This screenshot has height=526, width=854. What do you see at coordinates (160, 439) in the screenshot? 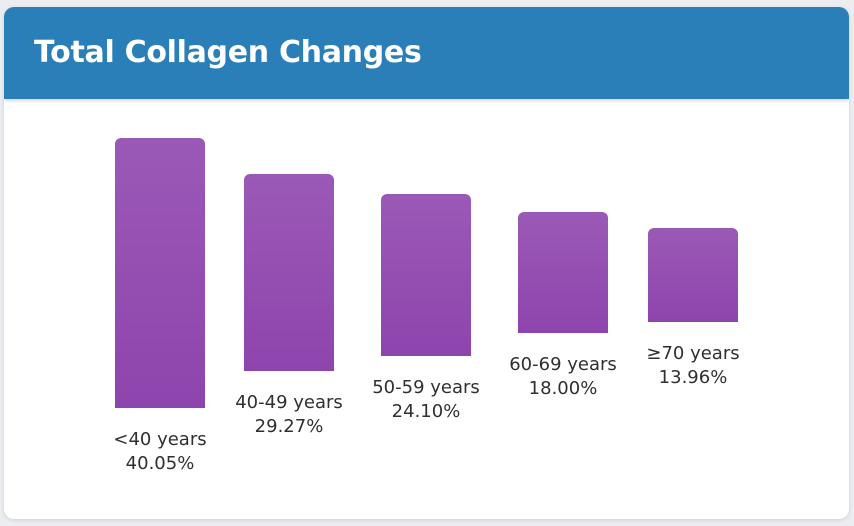
I see `category-label: <40 years` at bounding box center [160, 439].